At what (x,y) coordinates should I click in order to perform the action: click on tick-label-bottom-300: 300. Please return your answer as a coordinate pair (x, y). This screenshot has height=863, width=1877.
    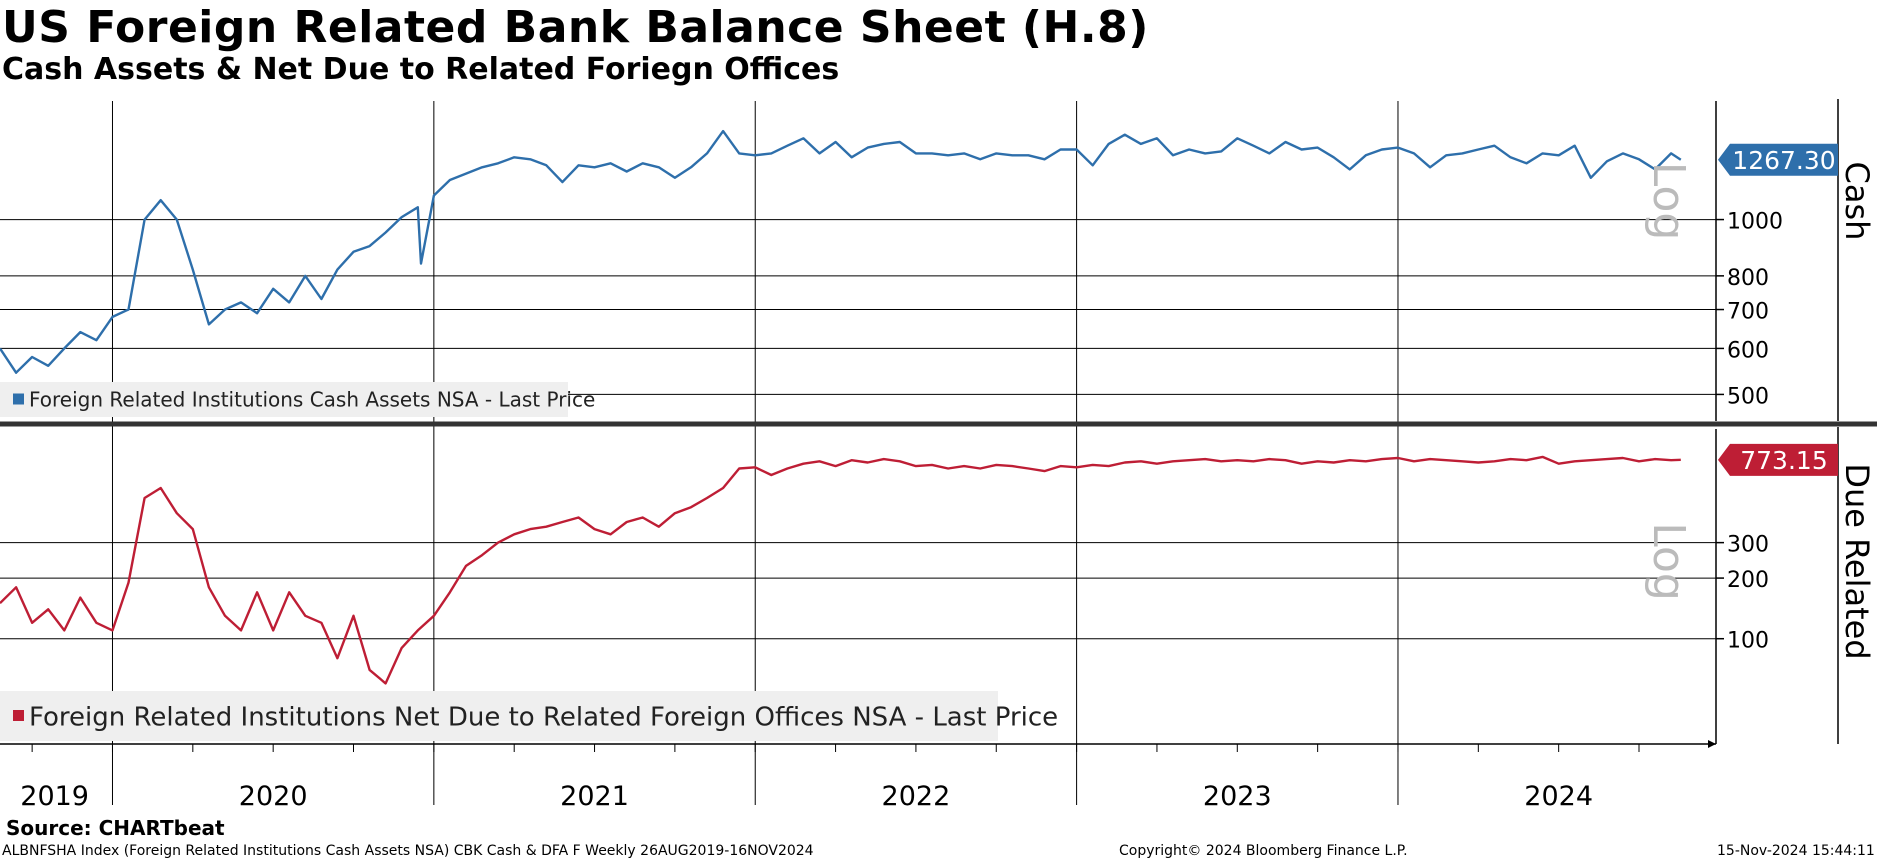
    Looking at the image, I should click on (1748, 545).